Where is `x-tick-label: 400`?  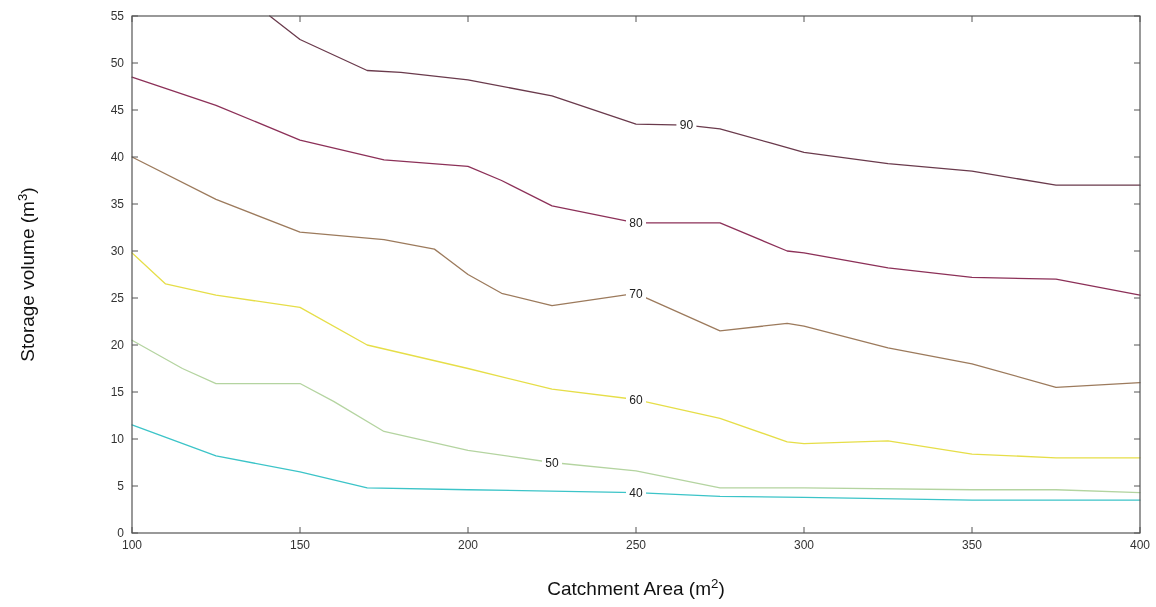 x-tick-label: 400 is located at coordinates (1140, 545).